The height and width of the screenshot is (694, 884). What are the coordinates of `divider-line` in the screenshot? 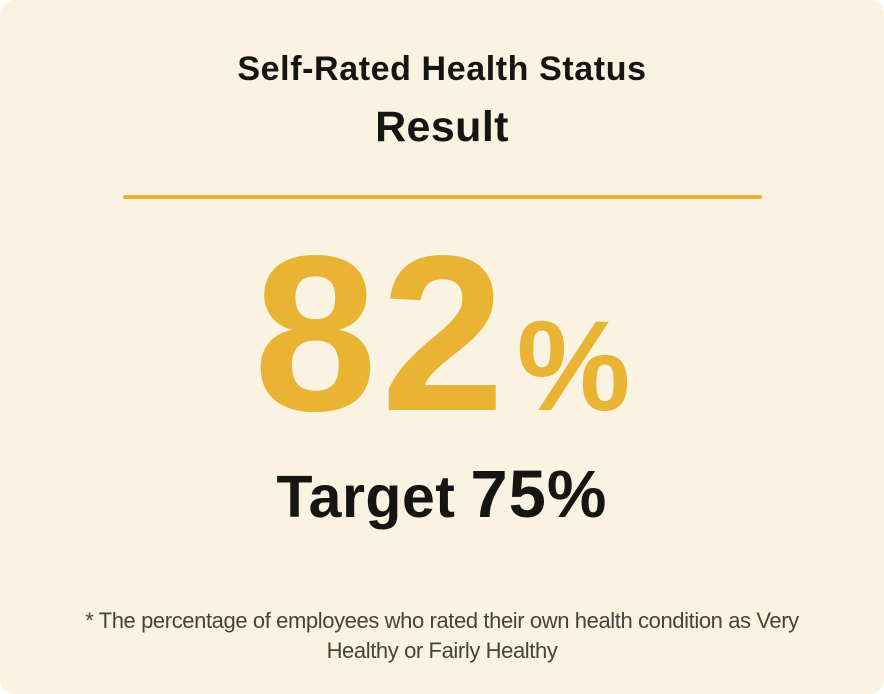 It's located at (442, 197).